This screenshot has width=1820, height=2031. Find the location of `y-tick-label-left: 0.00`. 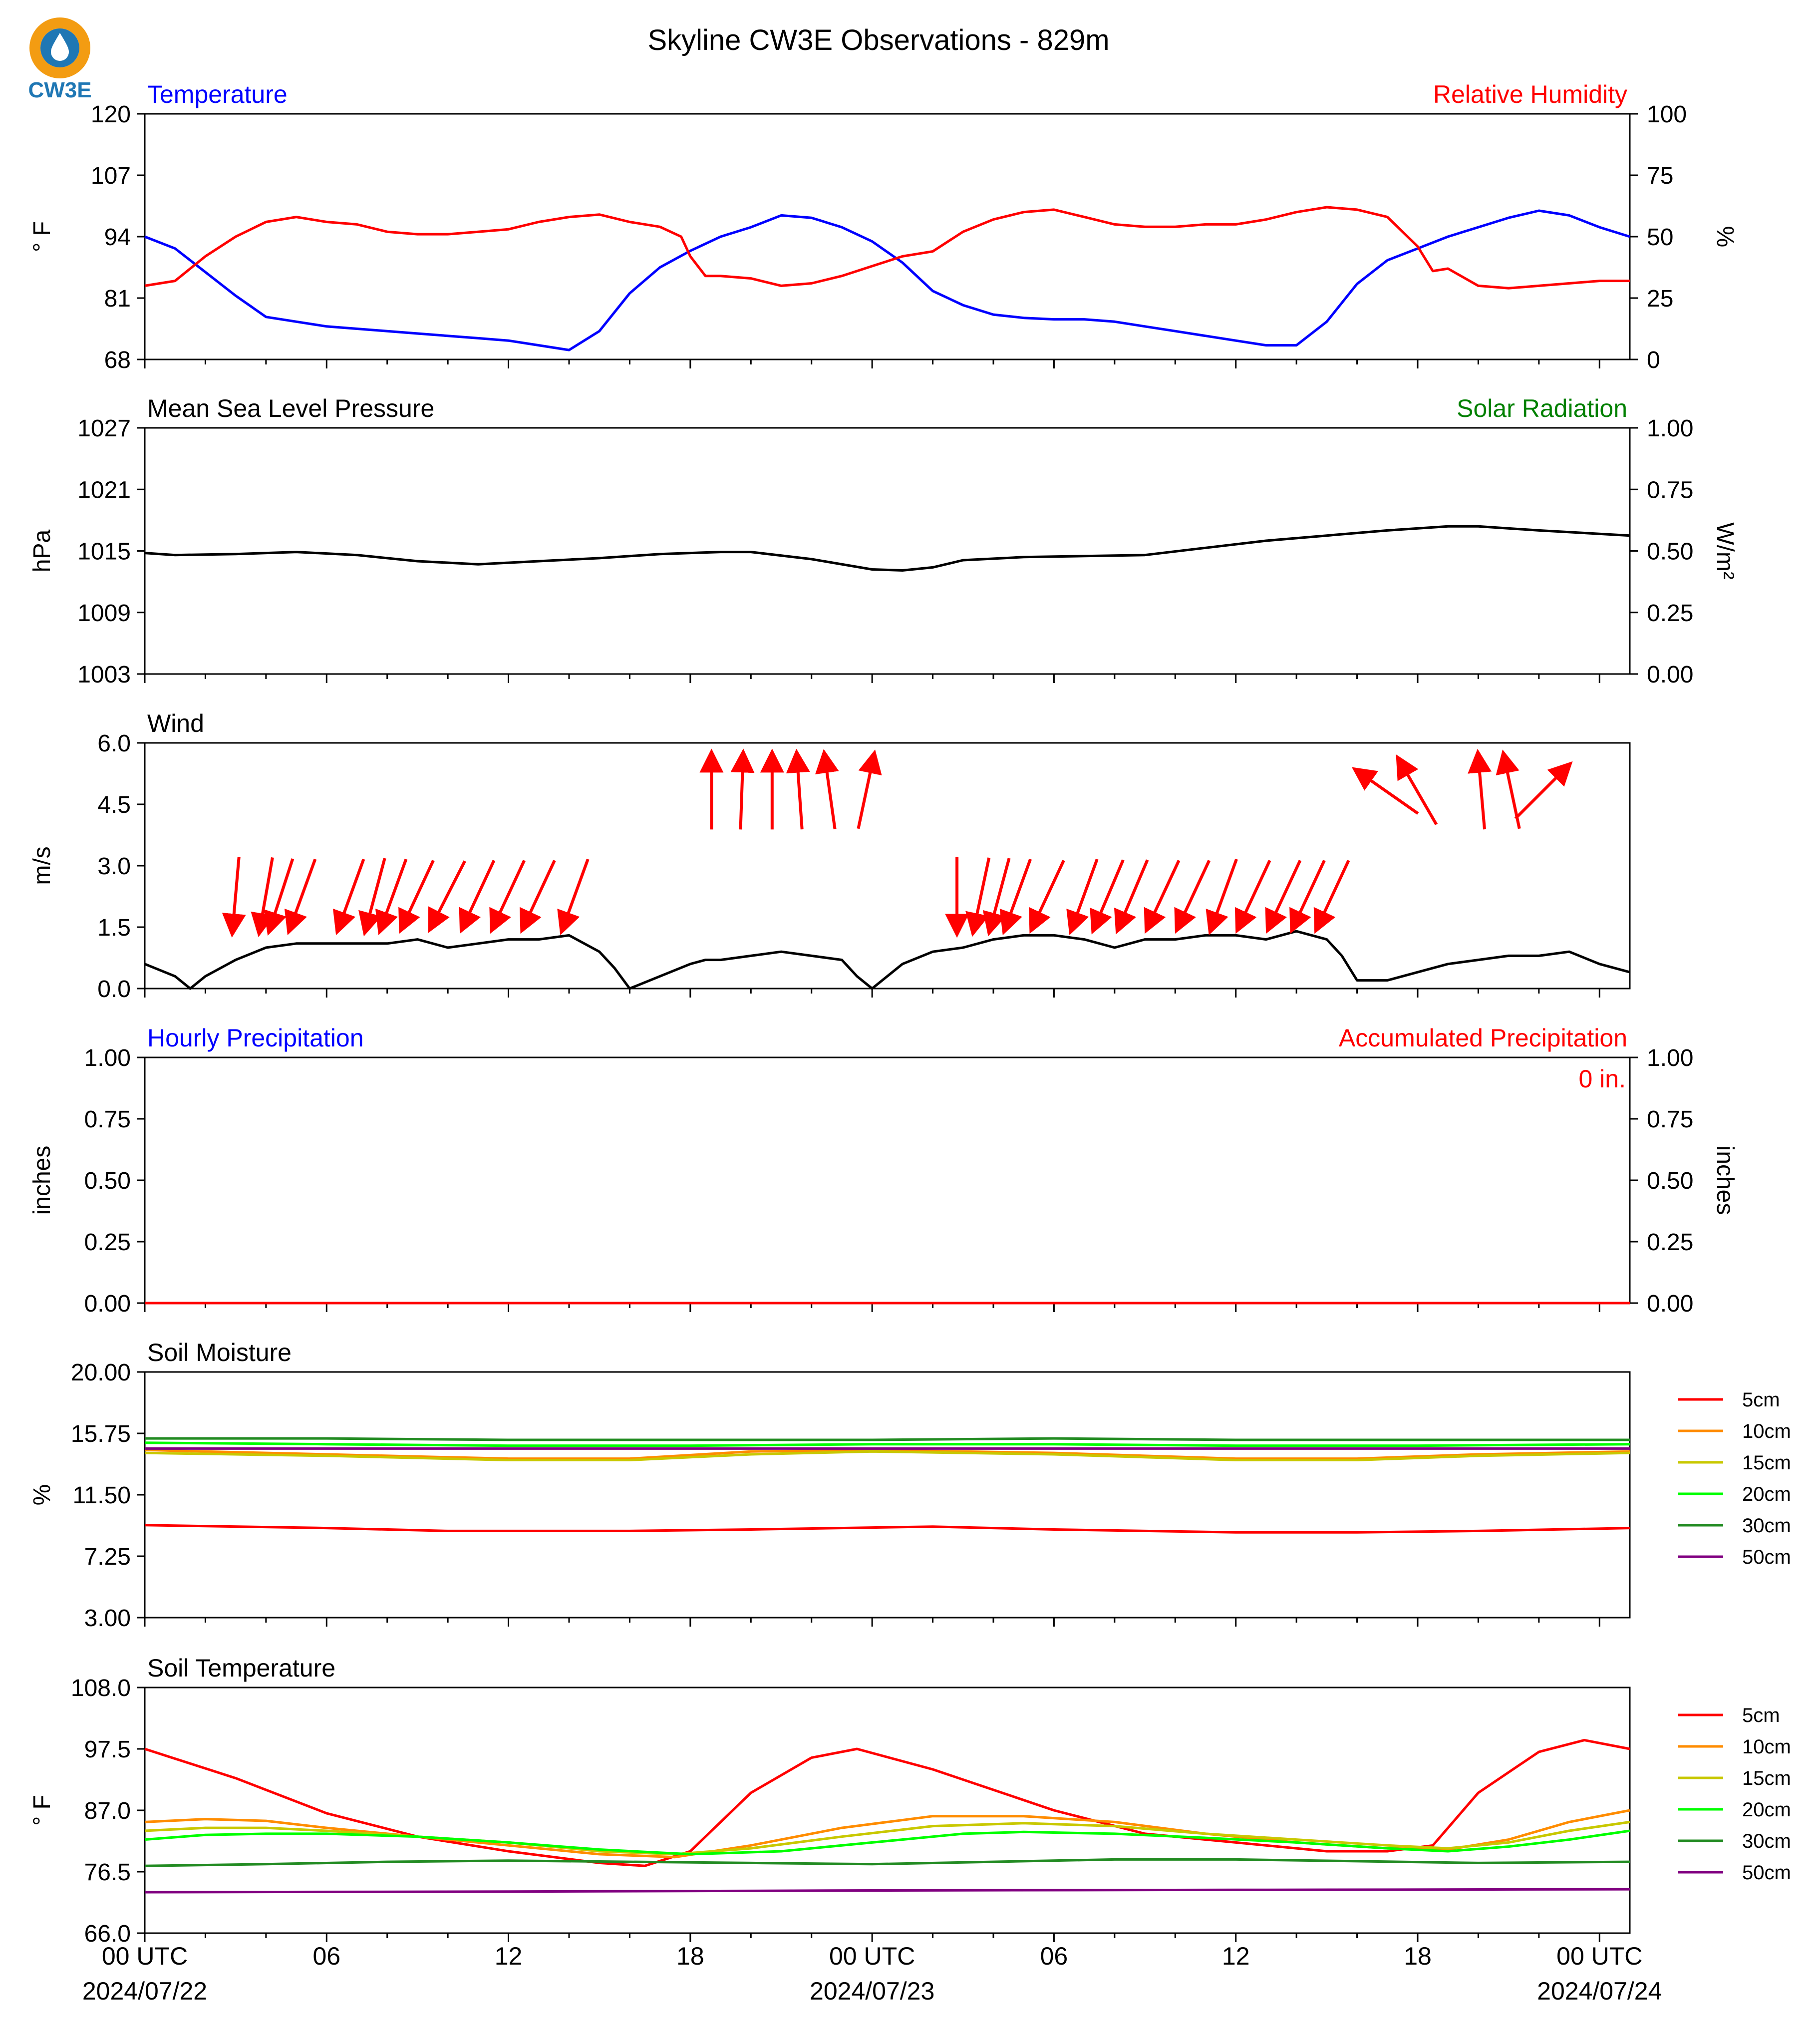

y-tick-label-left: 0.00 is located at coordinates (107, 1304).